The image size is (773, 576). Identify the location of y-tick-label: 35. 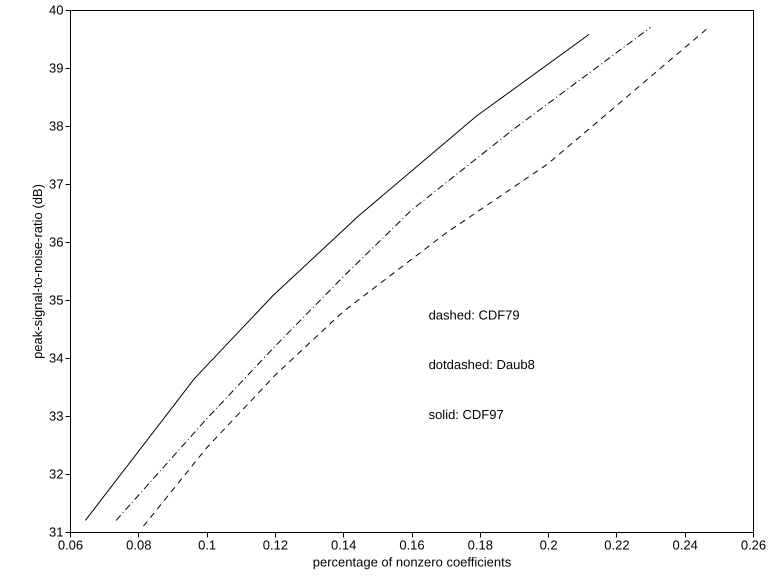
(56, 300).